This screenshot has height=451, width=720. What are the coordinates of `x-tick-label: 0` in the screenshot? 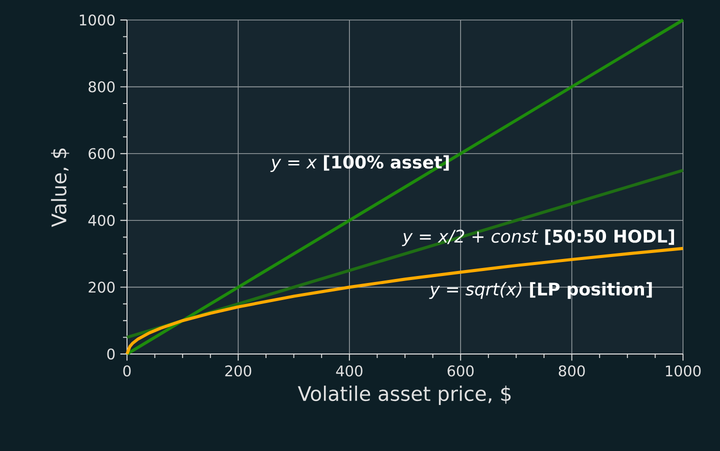 It's located at (127, 370).